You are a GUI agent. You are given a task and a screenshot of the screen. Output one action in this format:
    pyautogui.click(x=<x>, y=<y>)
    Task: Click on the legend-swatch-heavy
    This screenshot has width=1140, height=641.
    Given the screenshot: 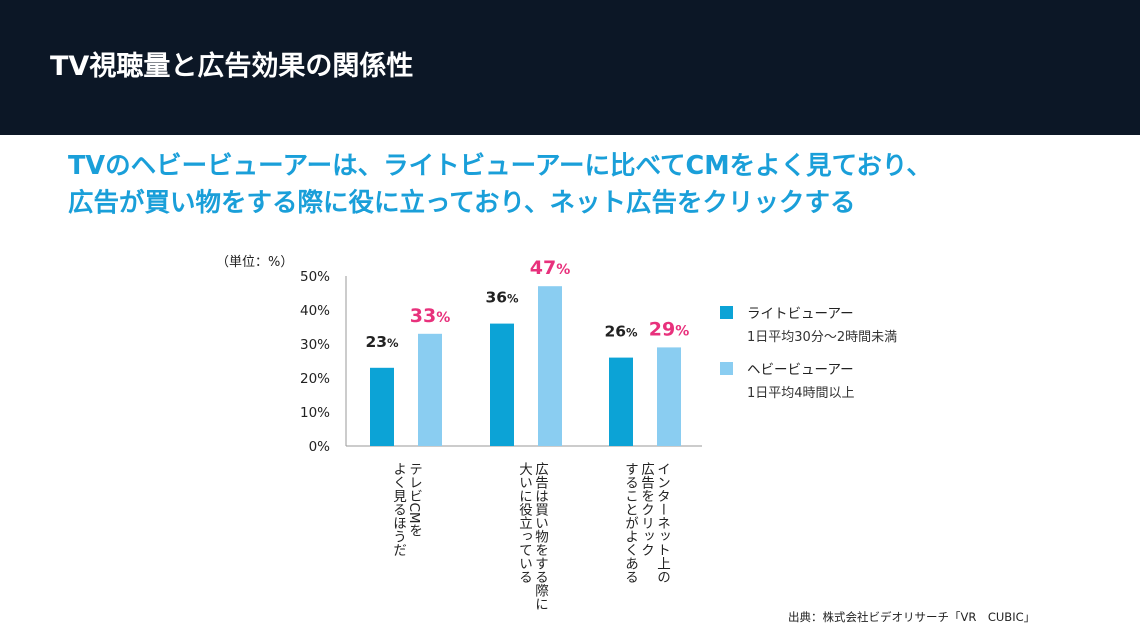 What is the action you would take?
    pyautogui.click(x=726, y=368)
    